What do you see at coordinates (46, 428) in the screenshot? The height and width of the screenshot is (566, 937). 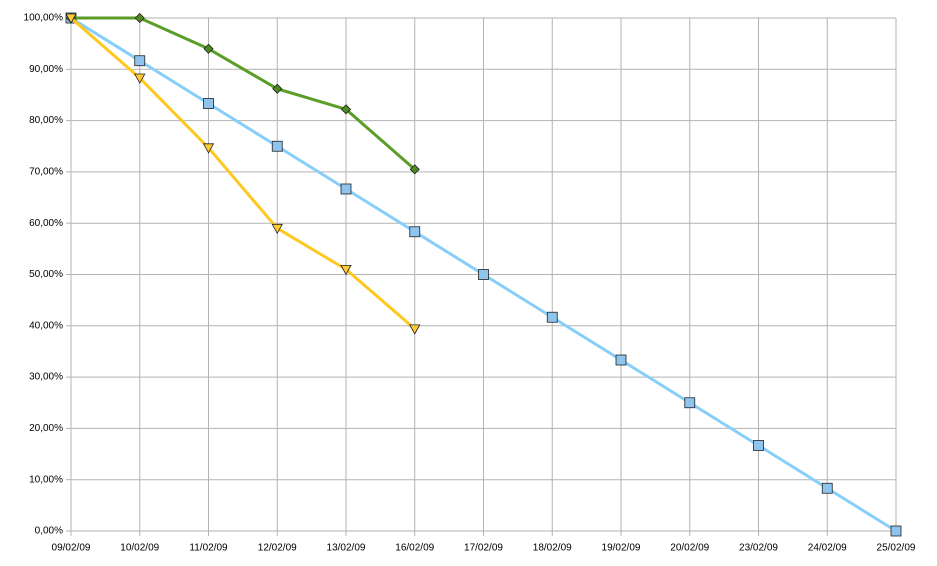 I see `y-tick-label: 20,00%` at bounding box center [46, 428].